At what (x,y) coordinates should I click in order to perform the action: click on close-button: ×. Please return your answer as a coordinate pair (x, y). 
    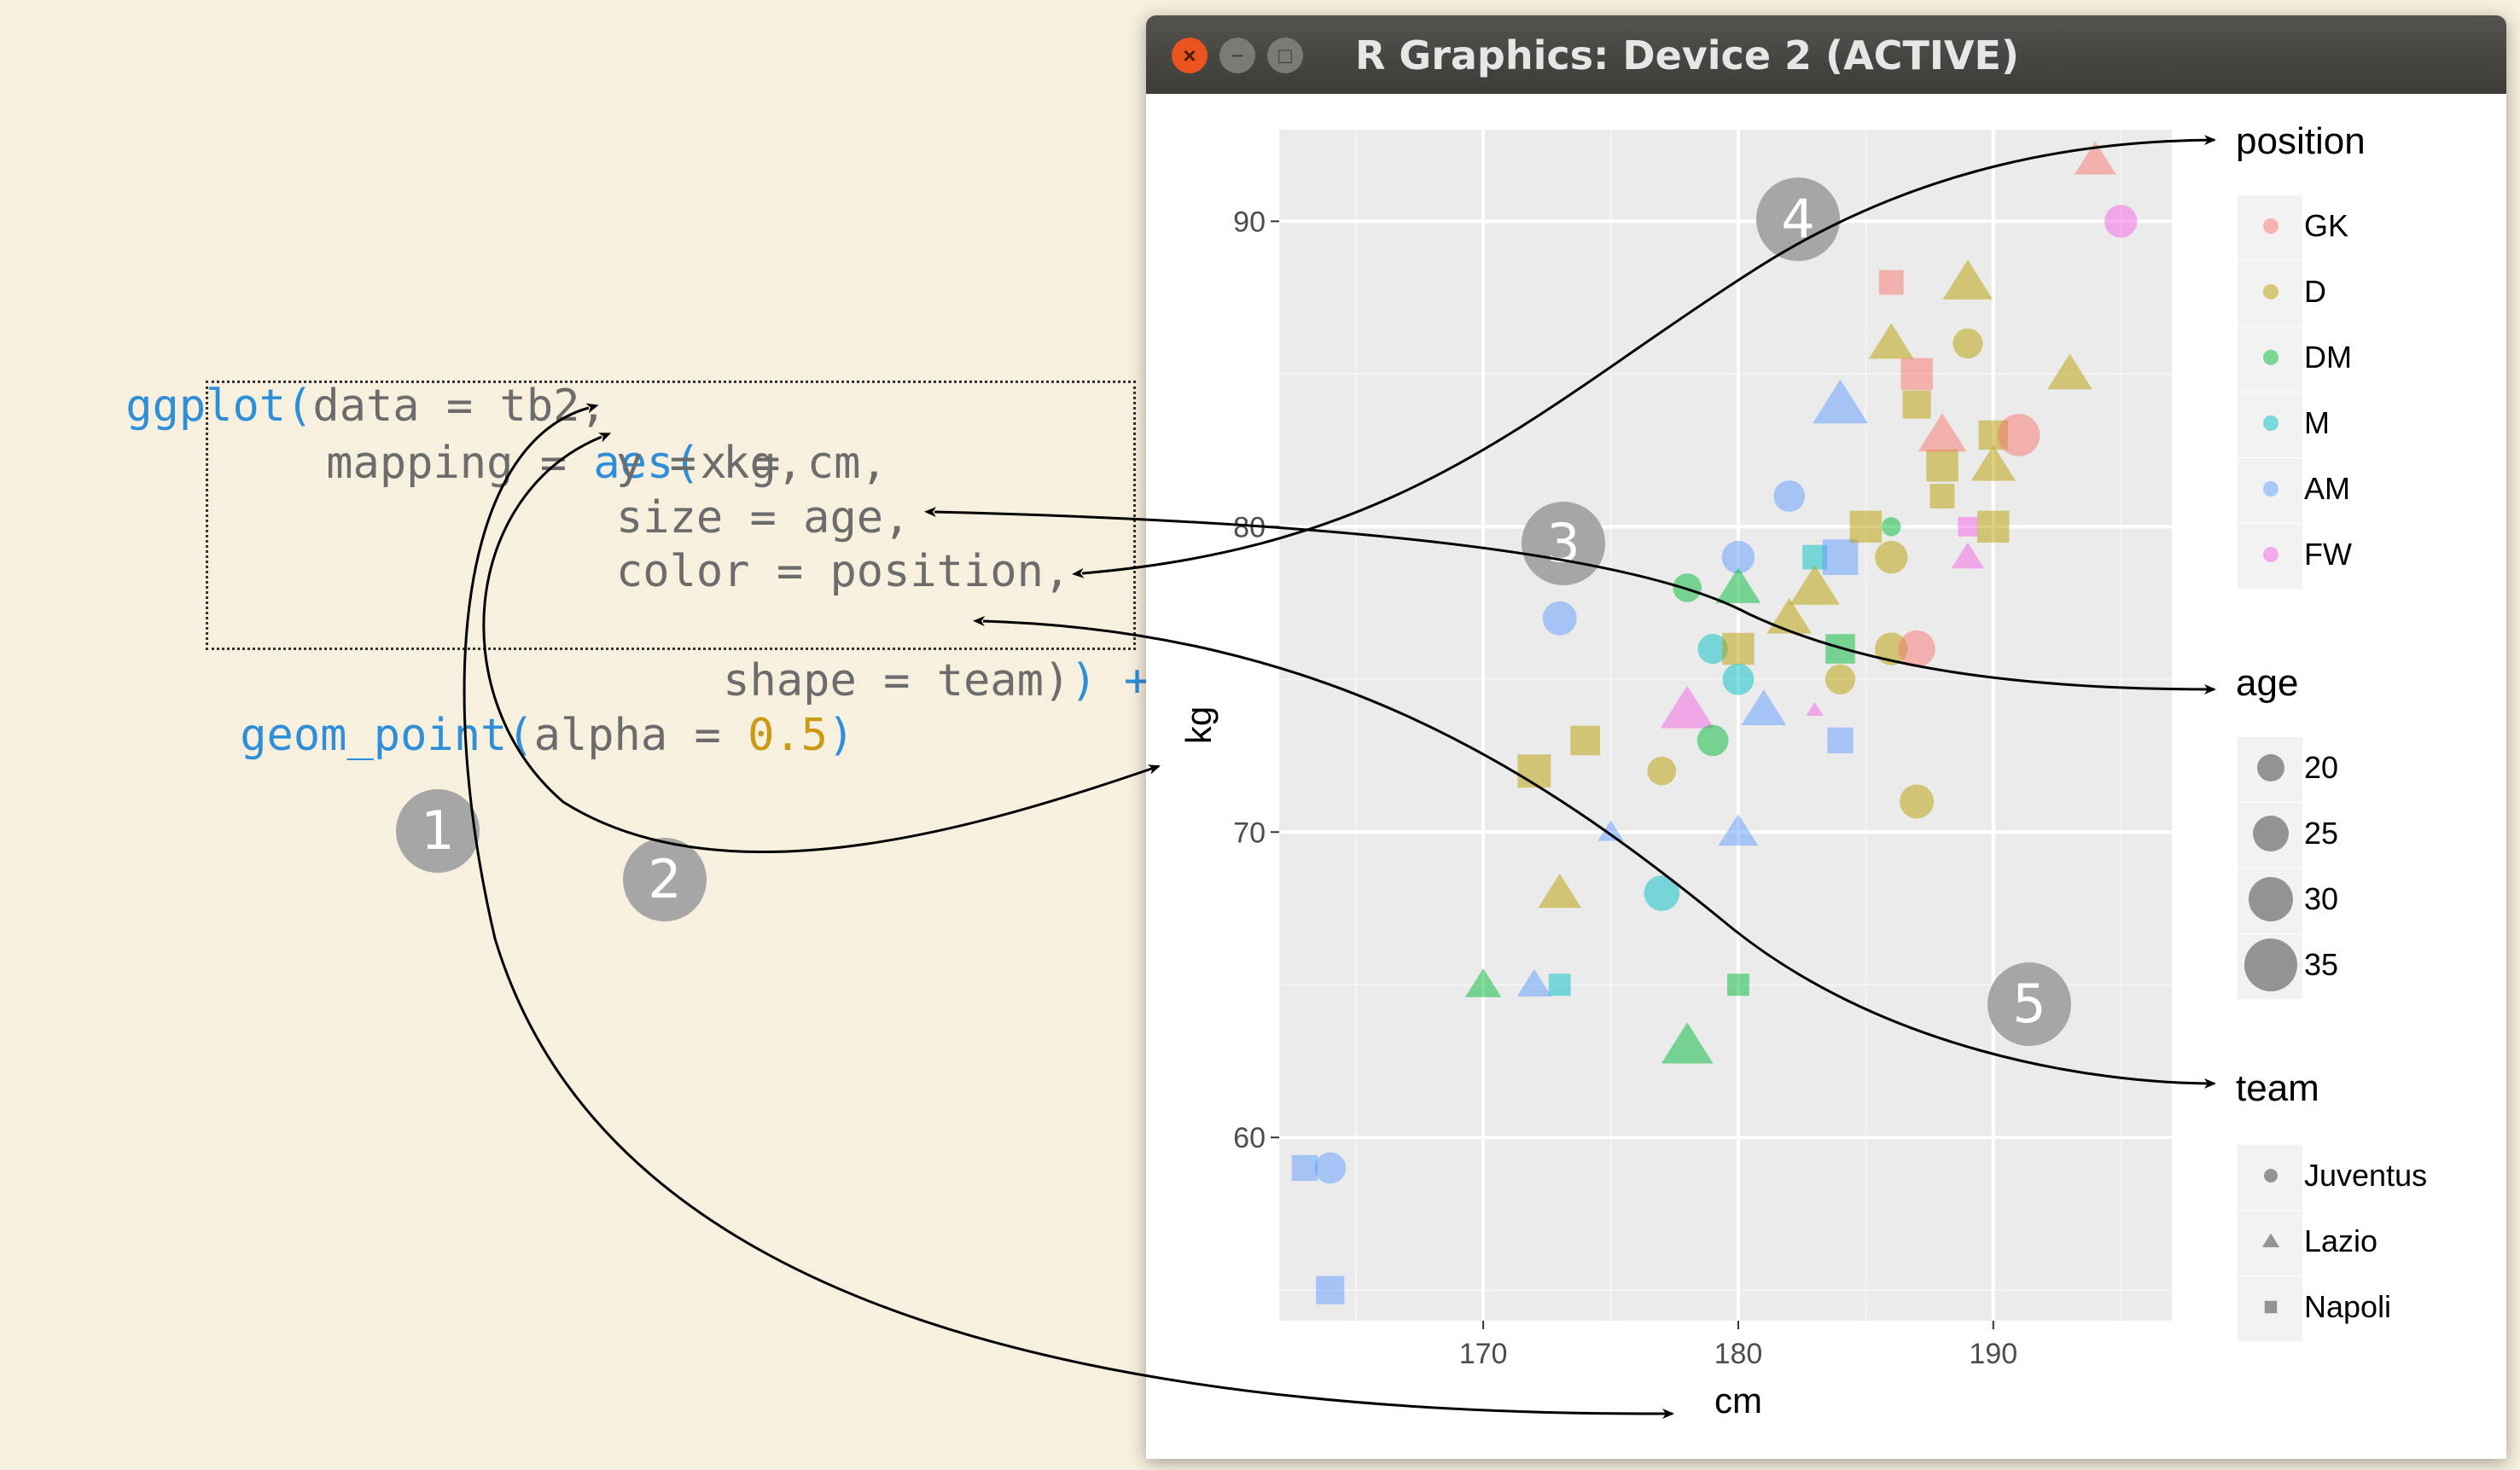
    Looking at the image, I should click on (1190, 55).